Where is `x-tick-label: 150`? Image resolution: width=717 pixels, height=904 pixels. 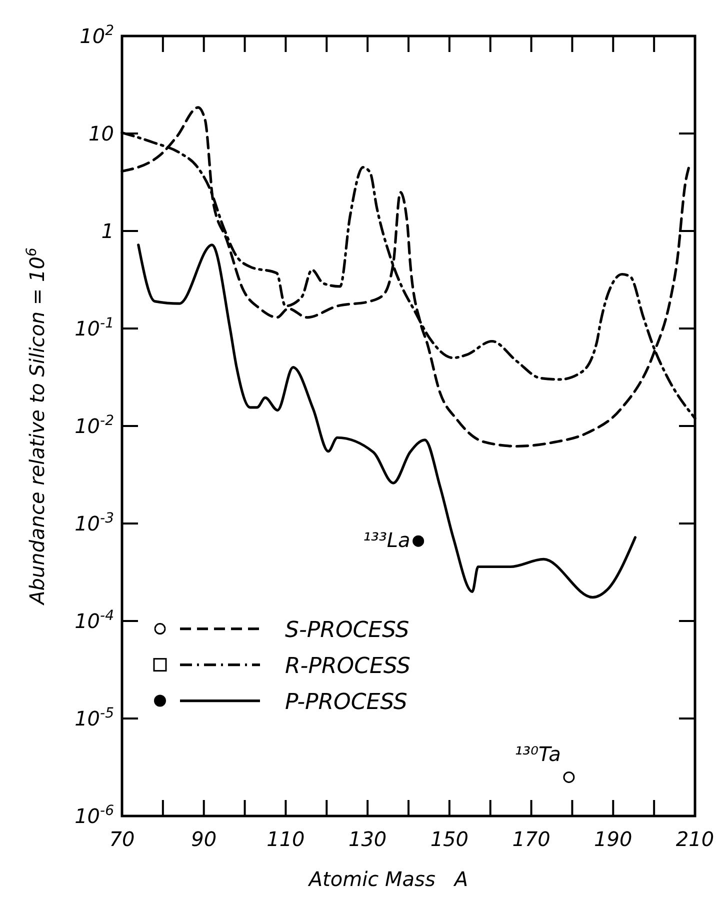
x-tick-label: 150 is located at coordinates (449, 839).